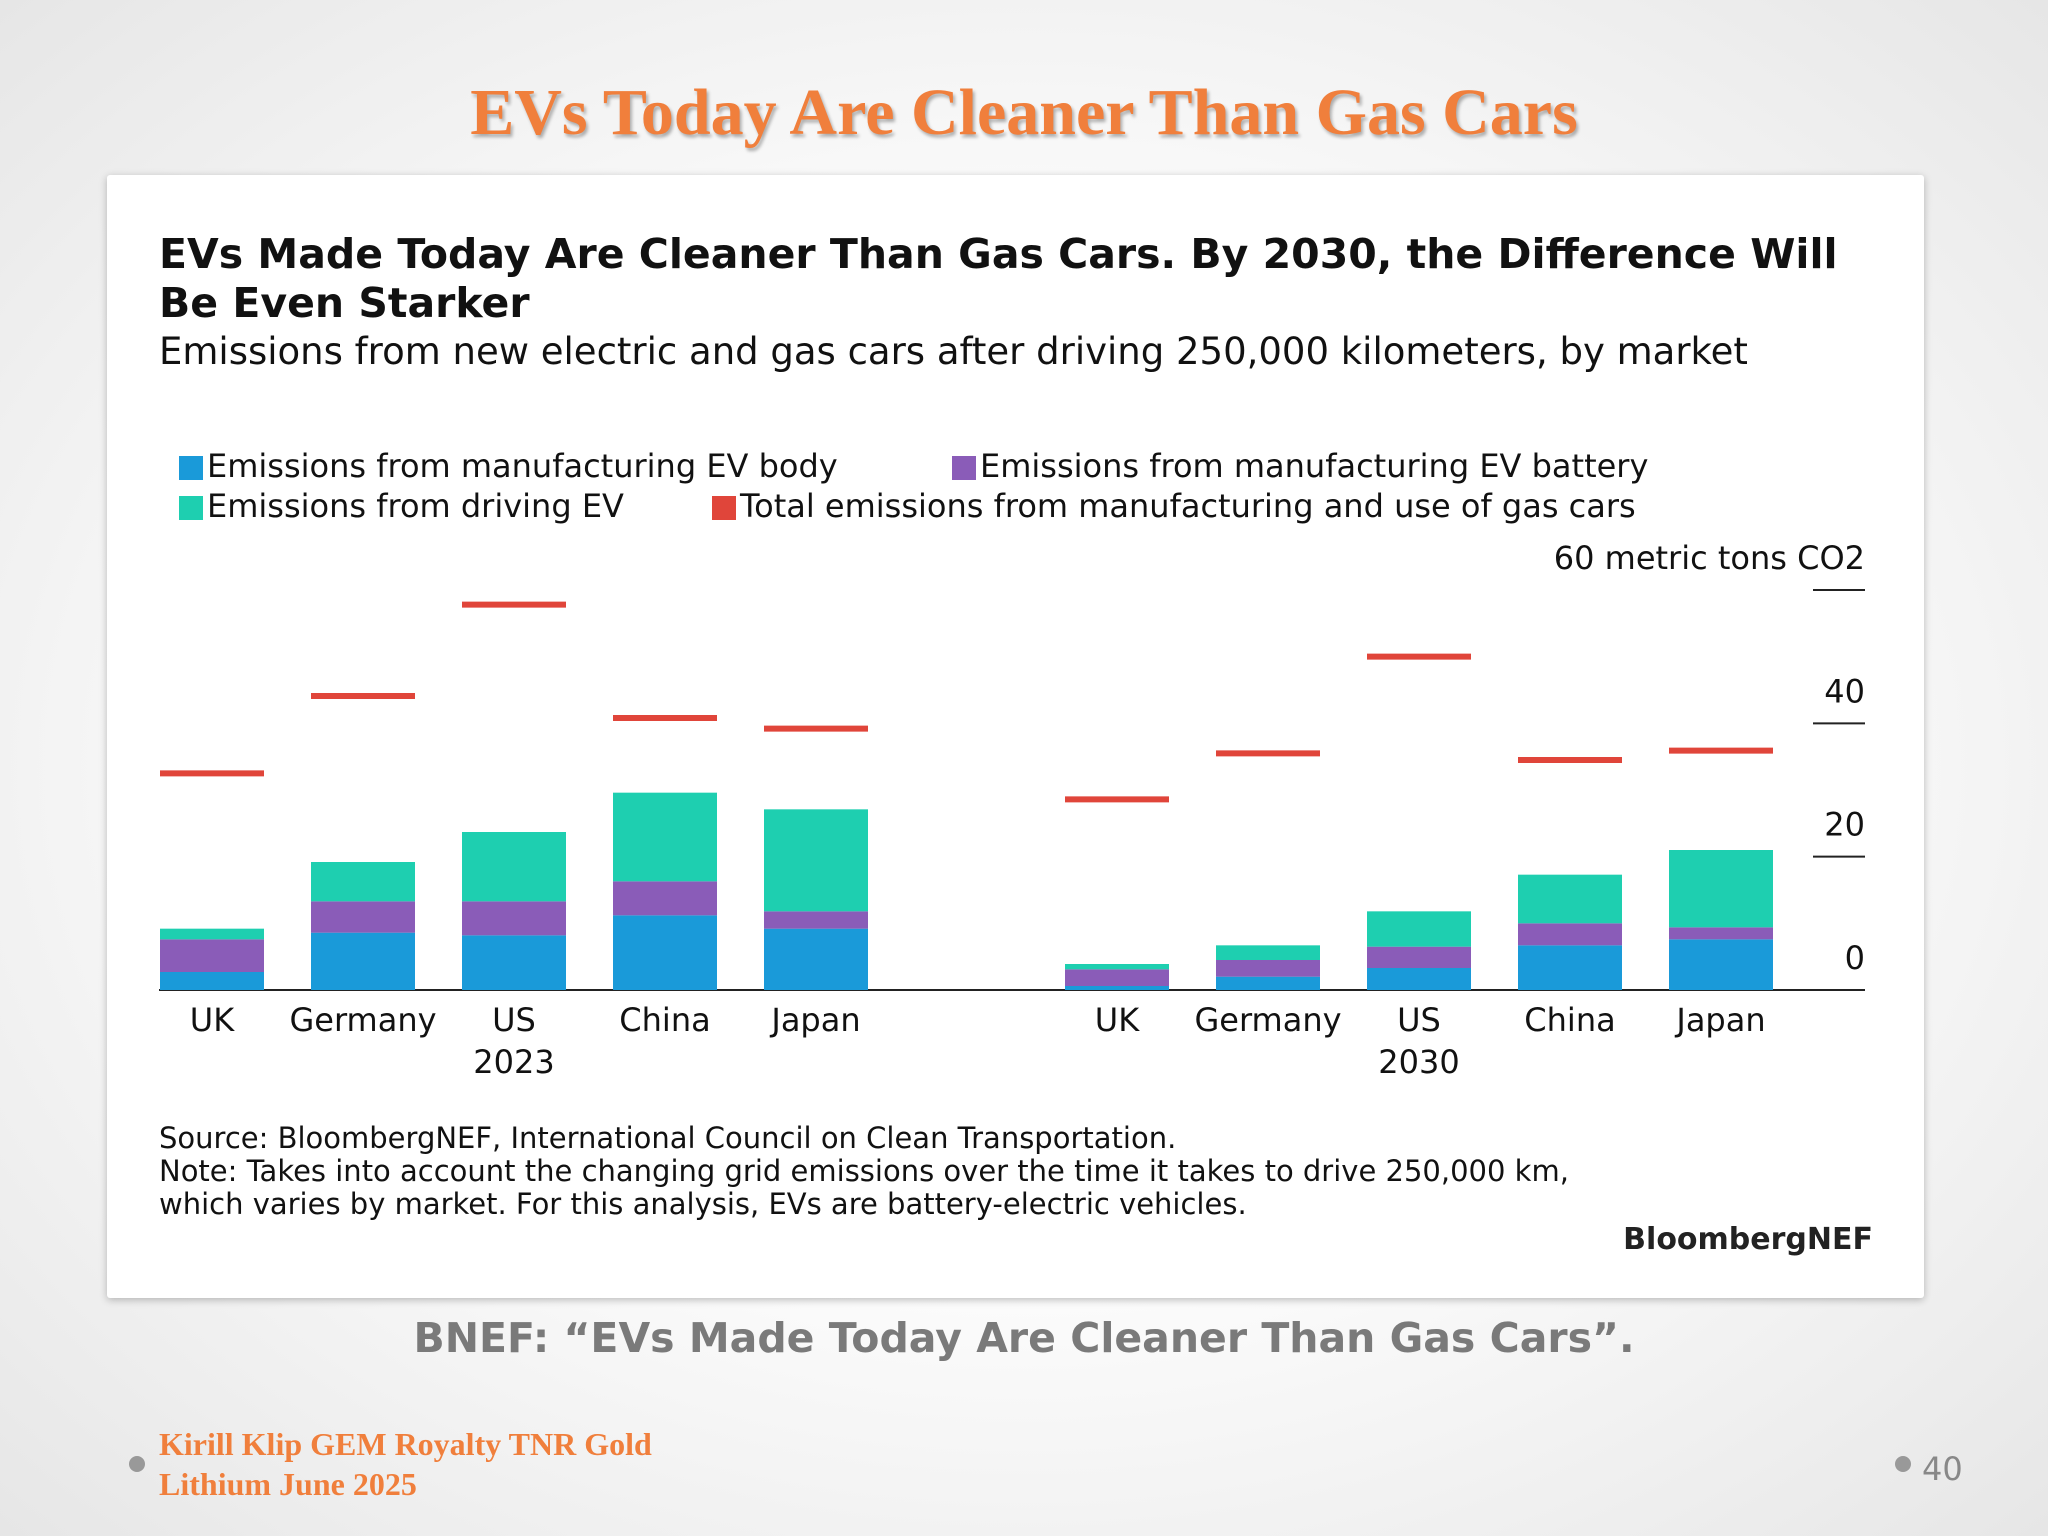 The height and width of the screenshot is (1536, 2048). I want to click on group-label: 2023, so click(513, 1062).